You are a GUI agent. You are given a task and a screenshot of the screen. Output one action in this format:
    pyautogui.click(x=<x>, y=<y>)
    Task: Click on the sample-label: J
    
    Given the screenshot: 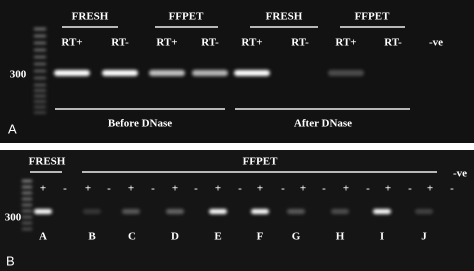 What is the action you would take?
    pyautogui.click(x=424, y=237)
    